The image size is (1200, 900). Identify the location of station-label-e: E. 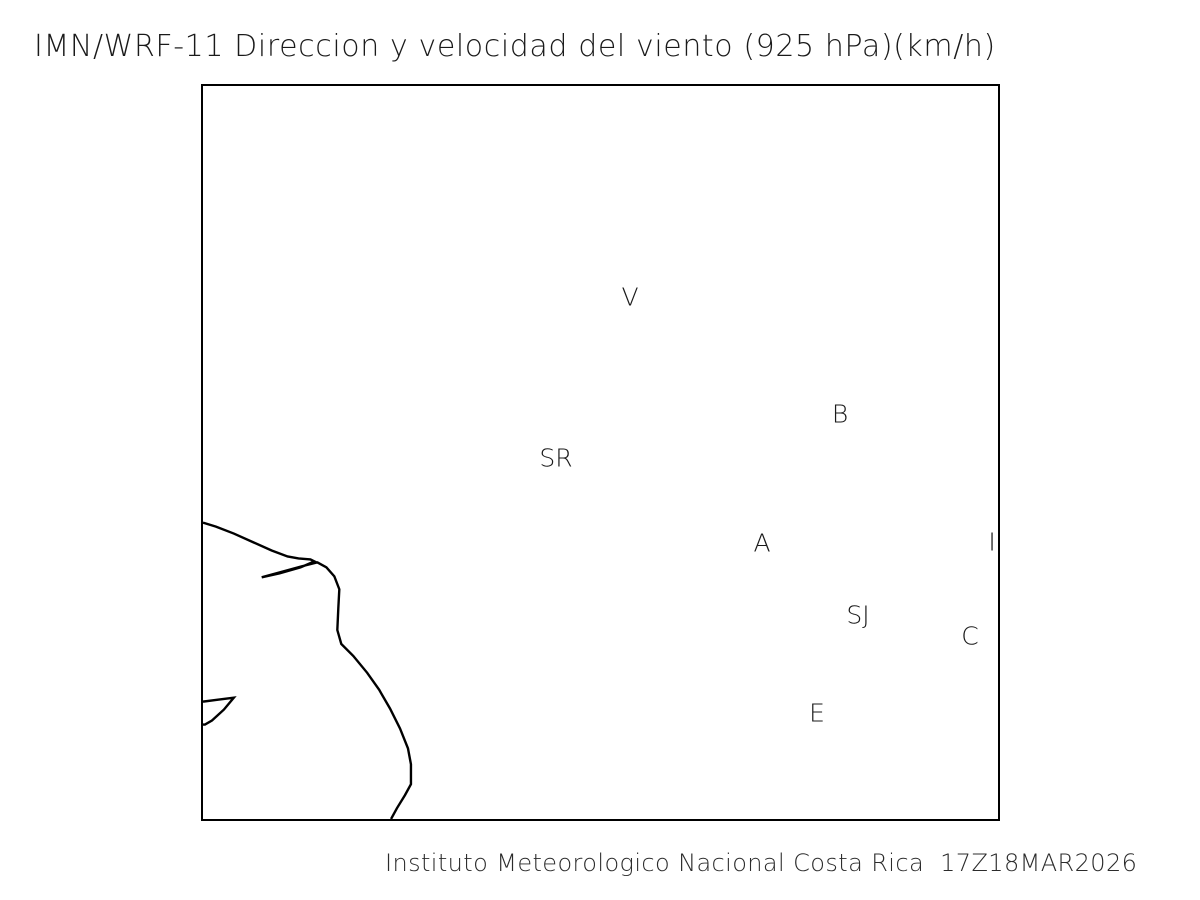
(817, 713).